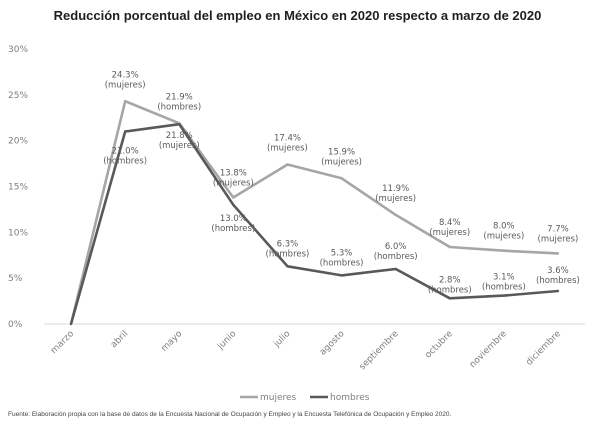 This screenshot has height=436, width=595. Describe the element at coordinates (488, 349) in the screenshot. I see `x-tick-label: noviembre` at that location.